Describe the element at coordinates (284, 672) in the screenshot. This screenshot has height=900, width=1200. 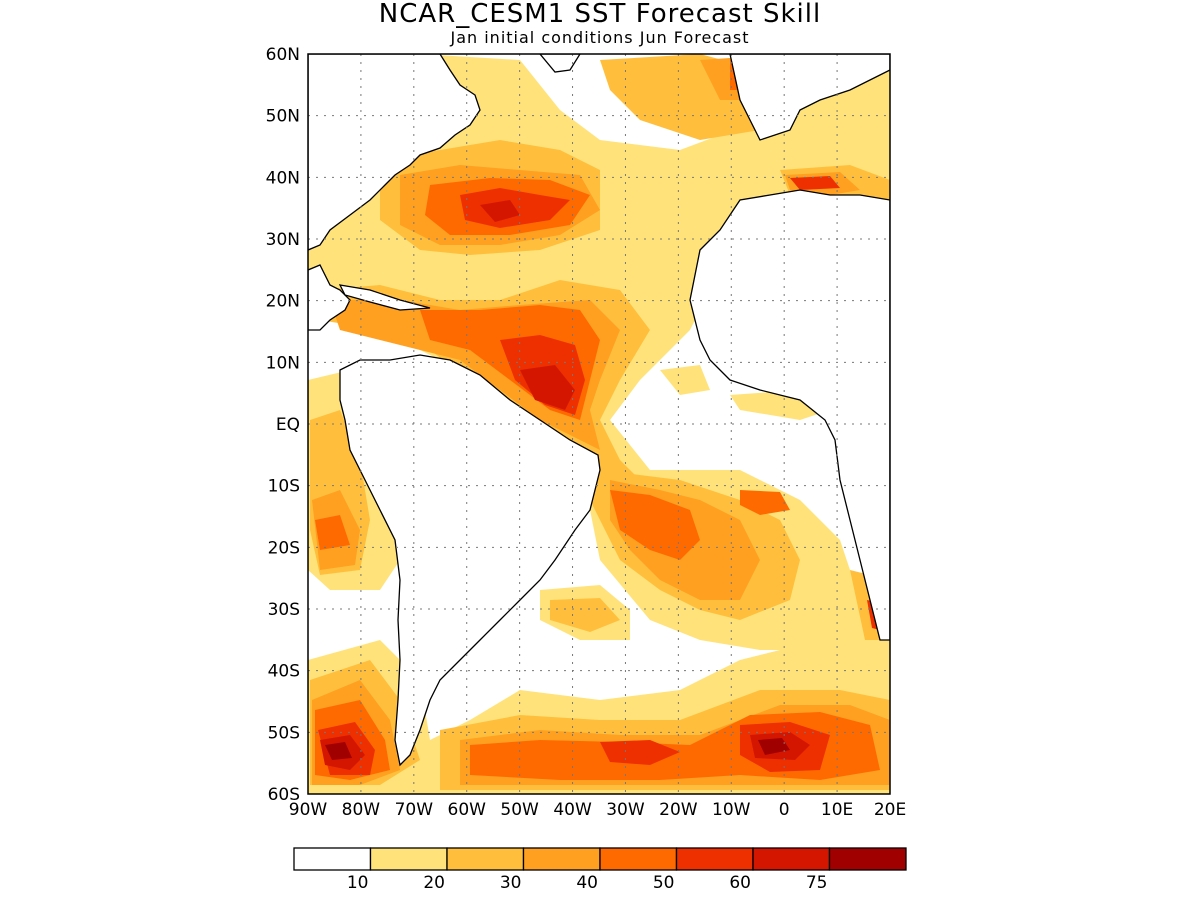
I see `lat-tick-label: 40S` at that location.